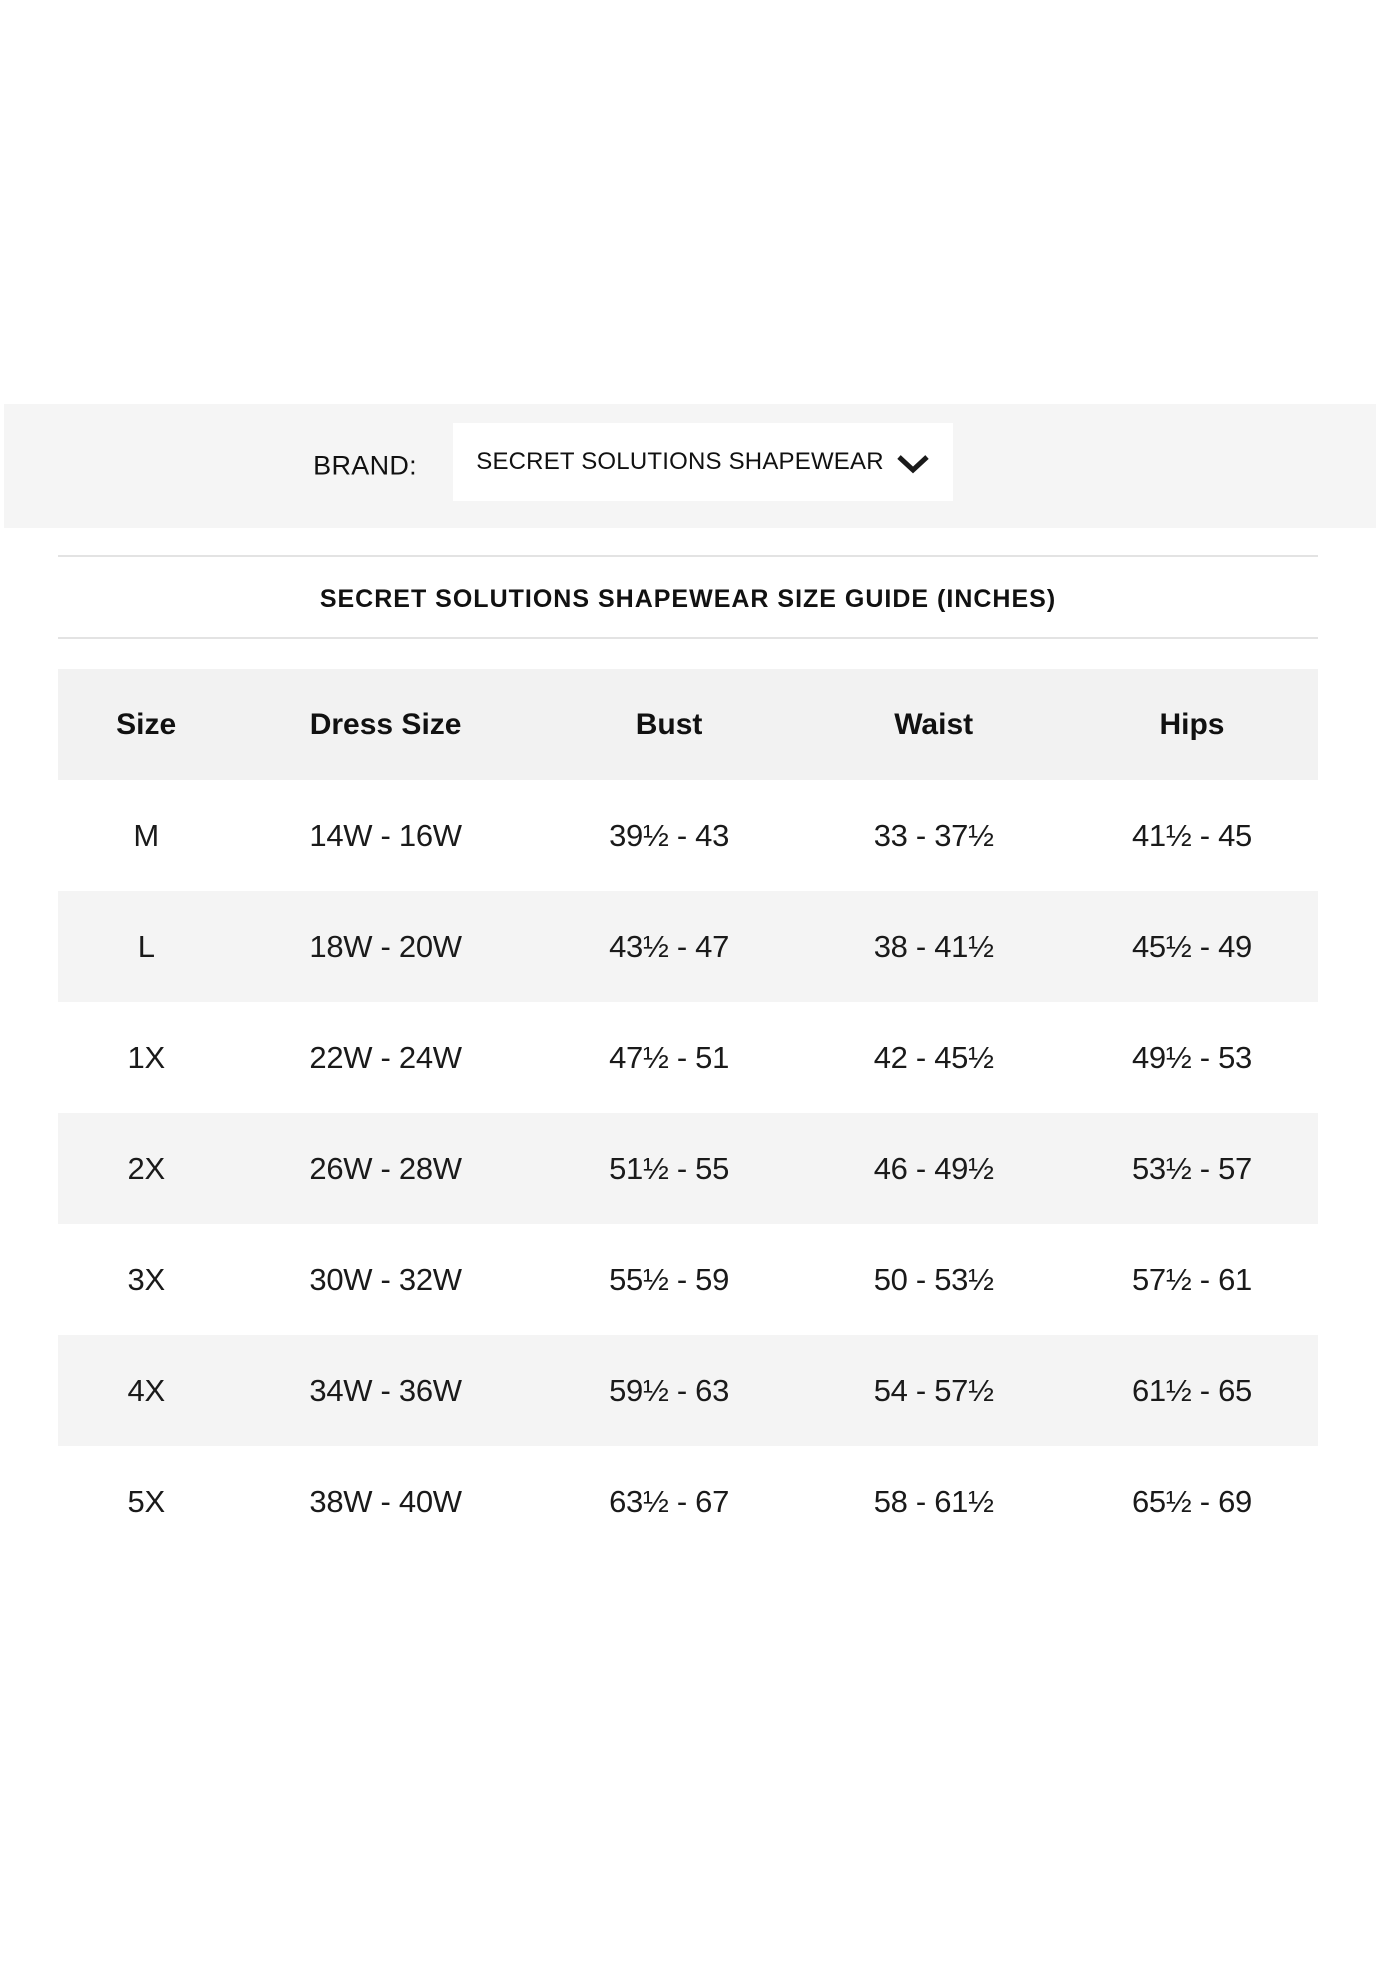 The height and width of the screenshot is (1986, 1380). I want to click on table-cell: 2X, so click(146, 1168).